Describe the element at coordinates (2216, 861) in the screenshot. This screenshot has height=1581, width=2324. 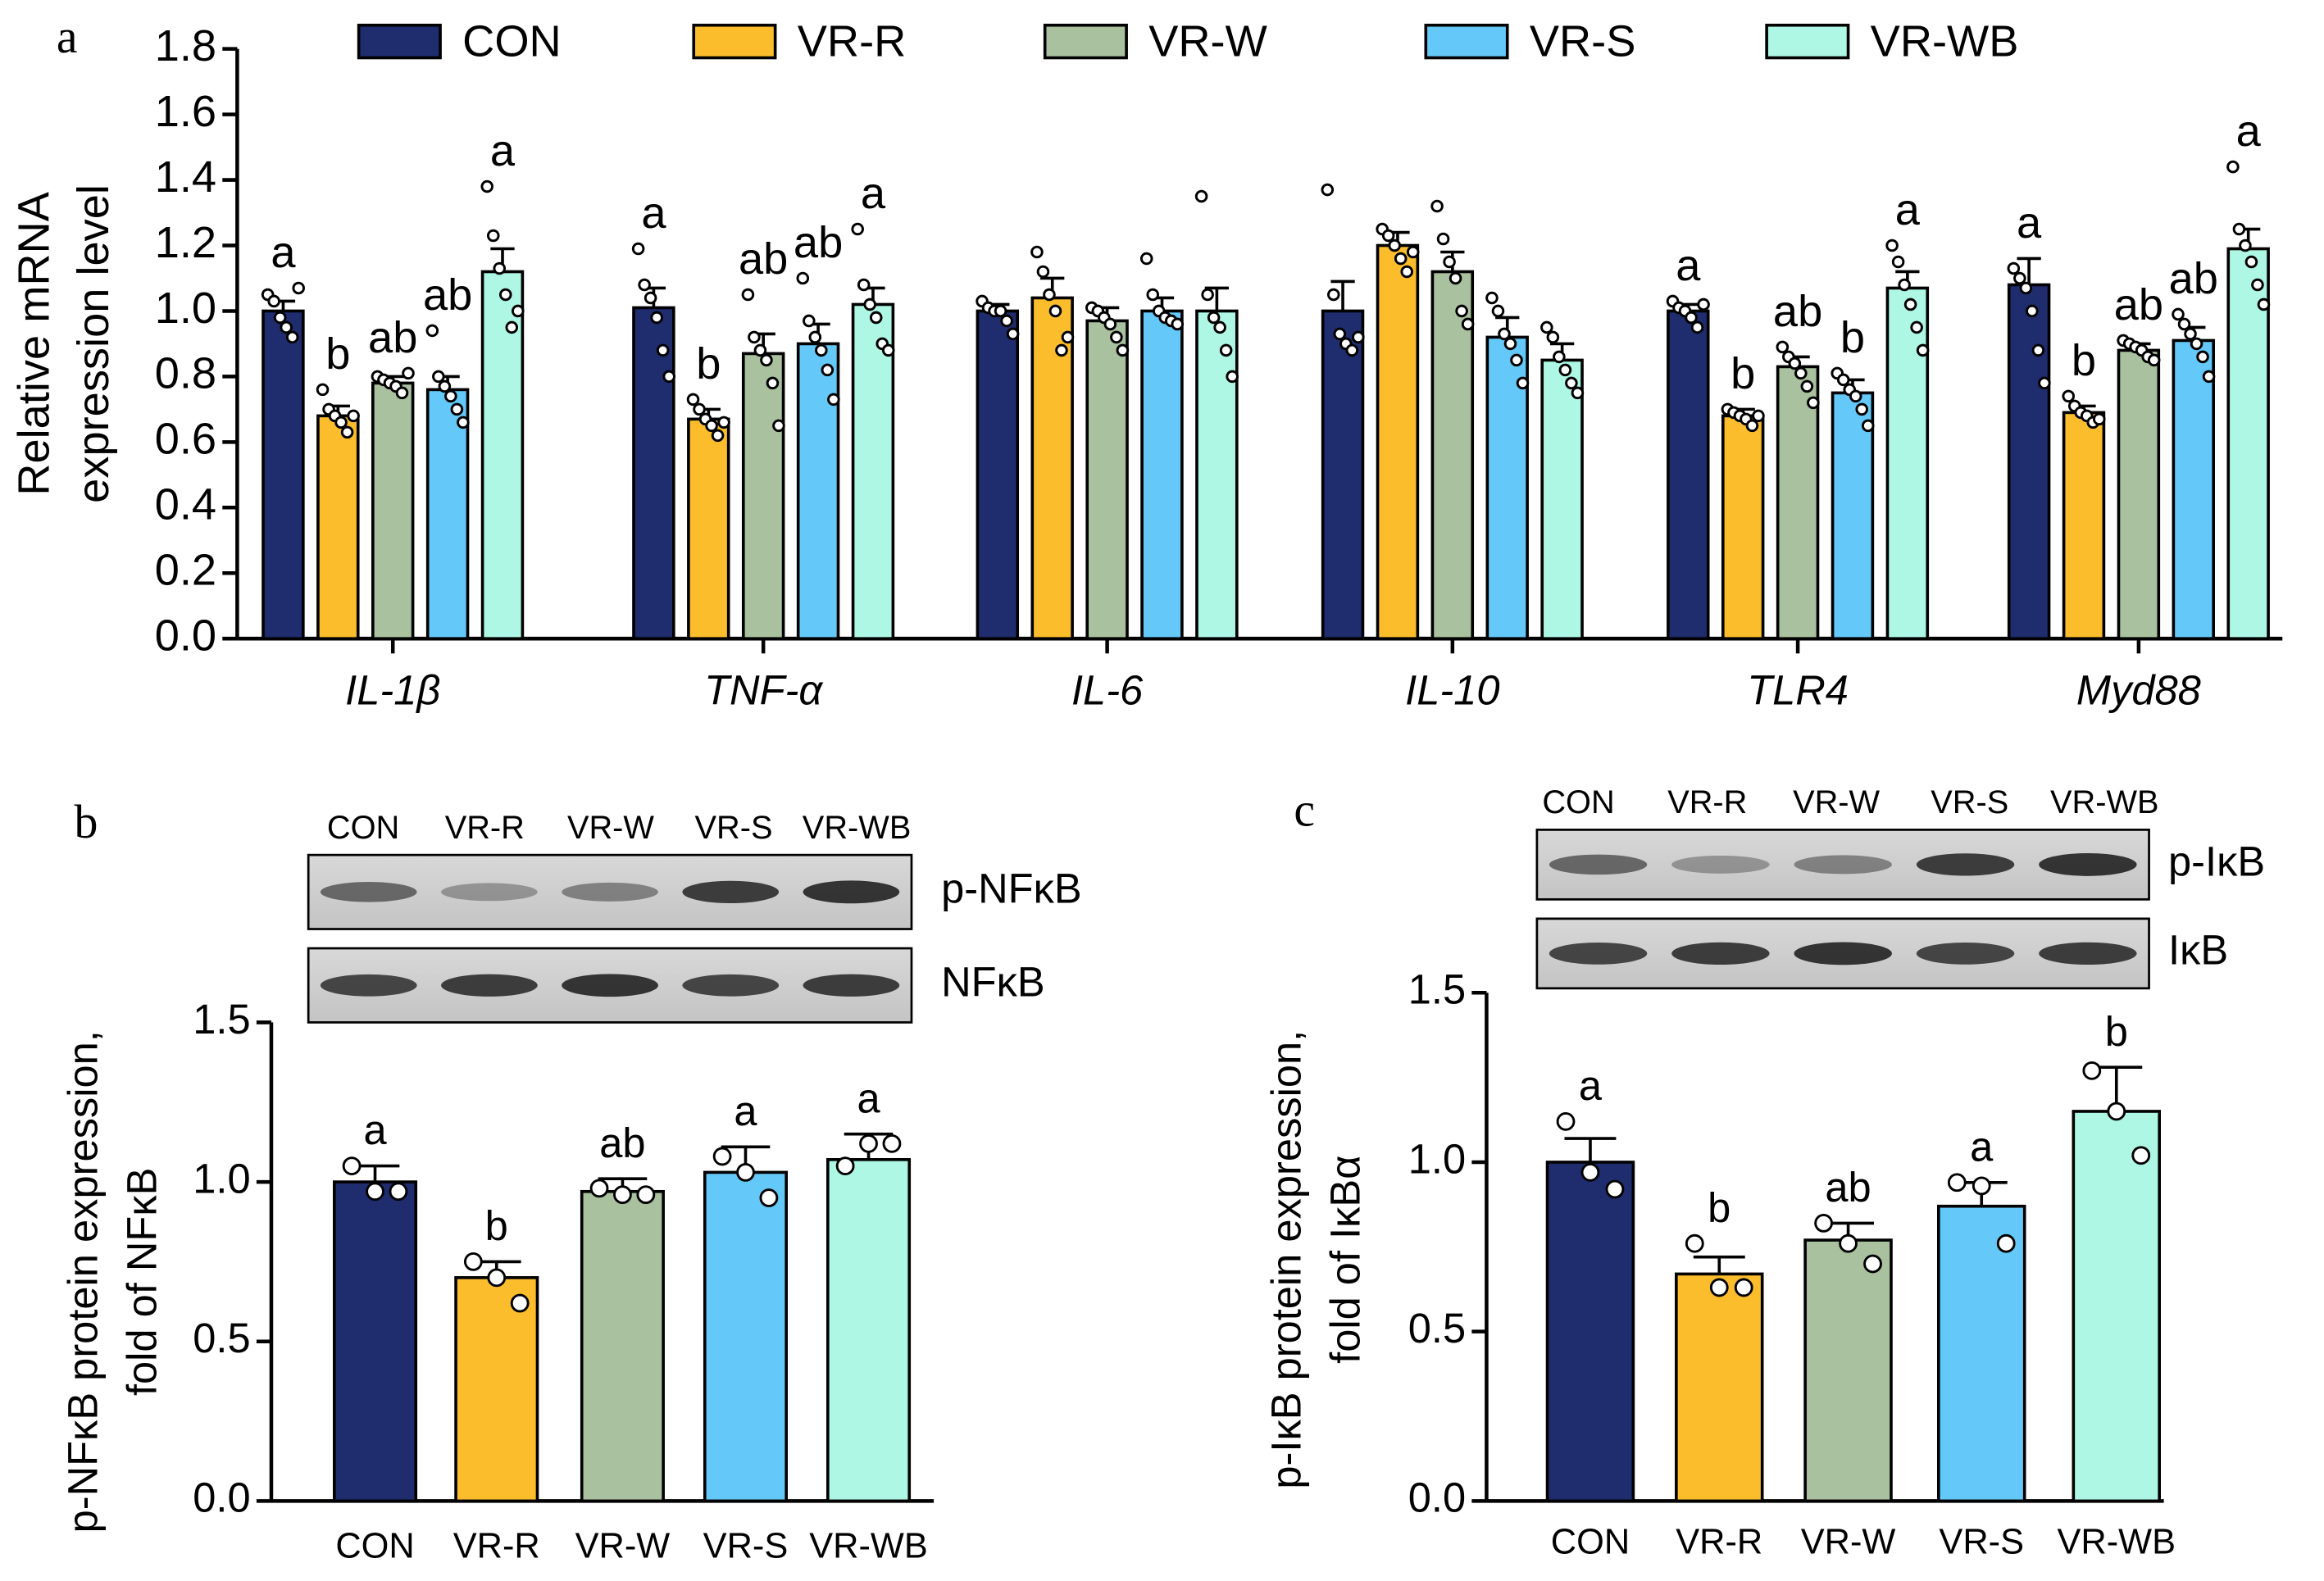
I see `blot-label: p-IκB` at that location.